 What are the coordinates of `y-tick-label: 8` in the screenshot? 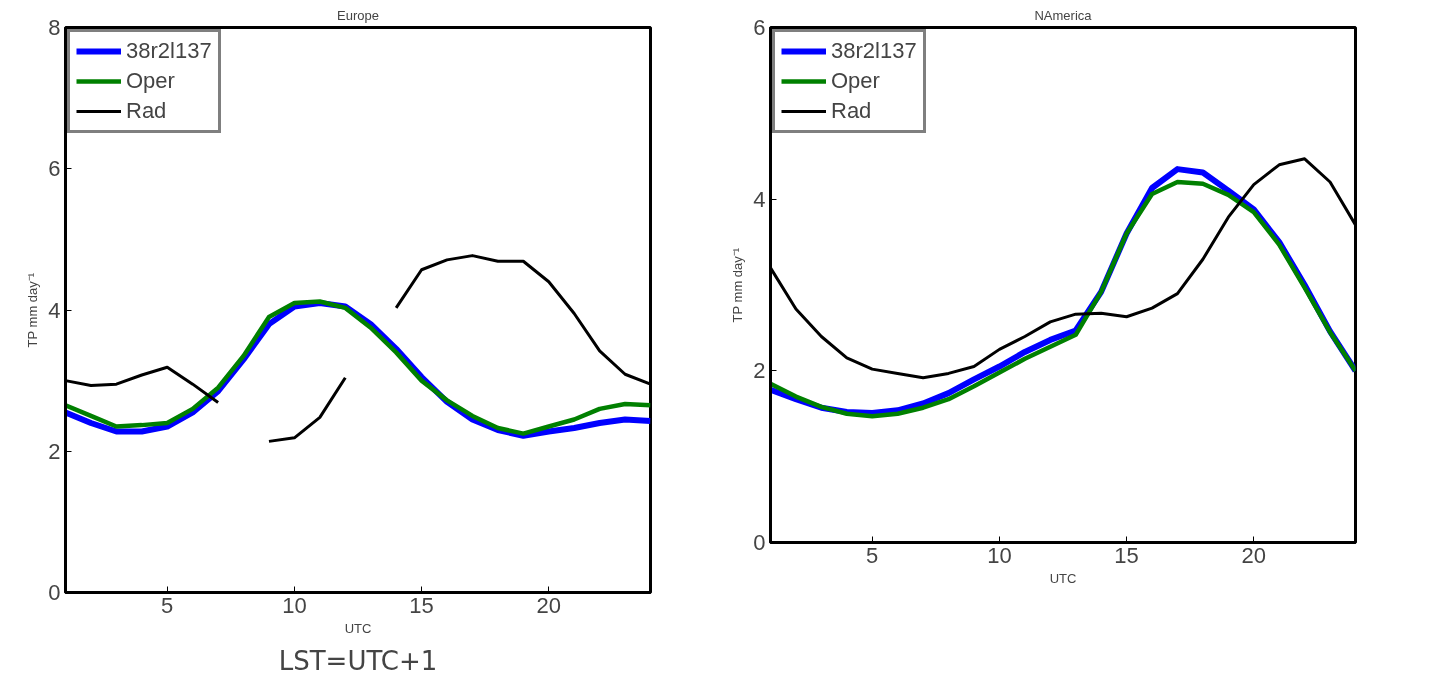 It's located at (54, 27).